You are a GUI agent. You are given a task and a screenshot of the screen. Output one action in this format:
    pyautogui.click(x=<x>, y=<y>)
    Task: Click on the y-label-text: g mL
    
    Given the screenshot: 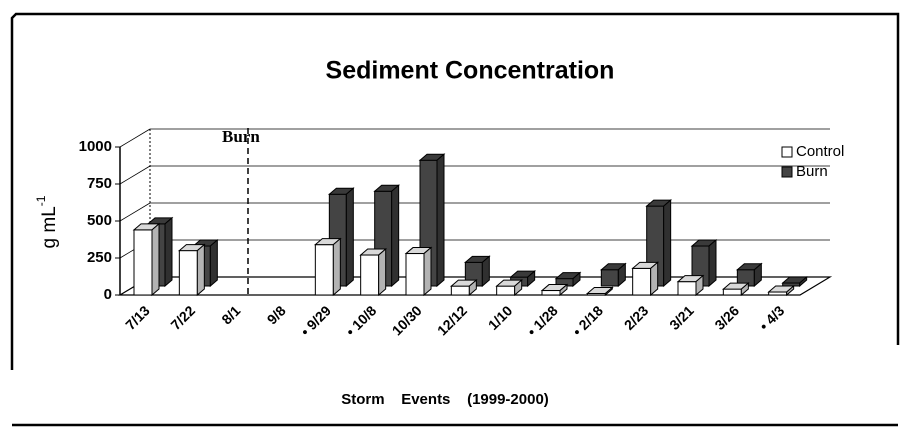 What is the action you would take?
    pyautogui.click(x=49, y=227)
    